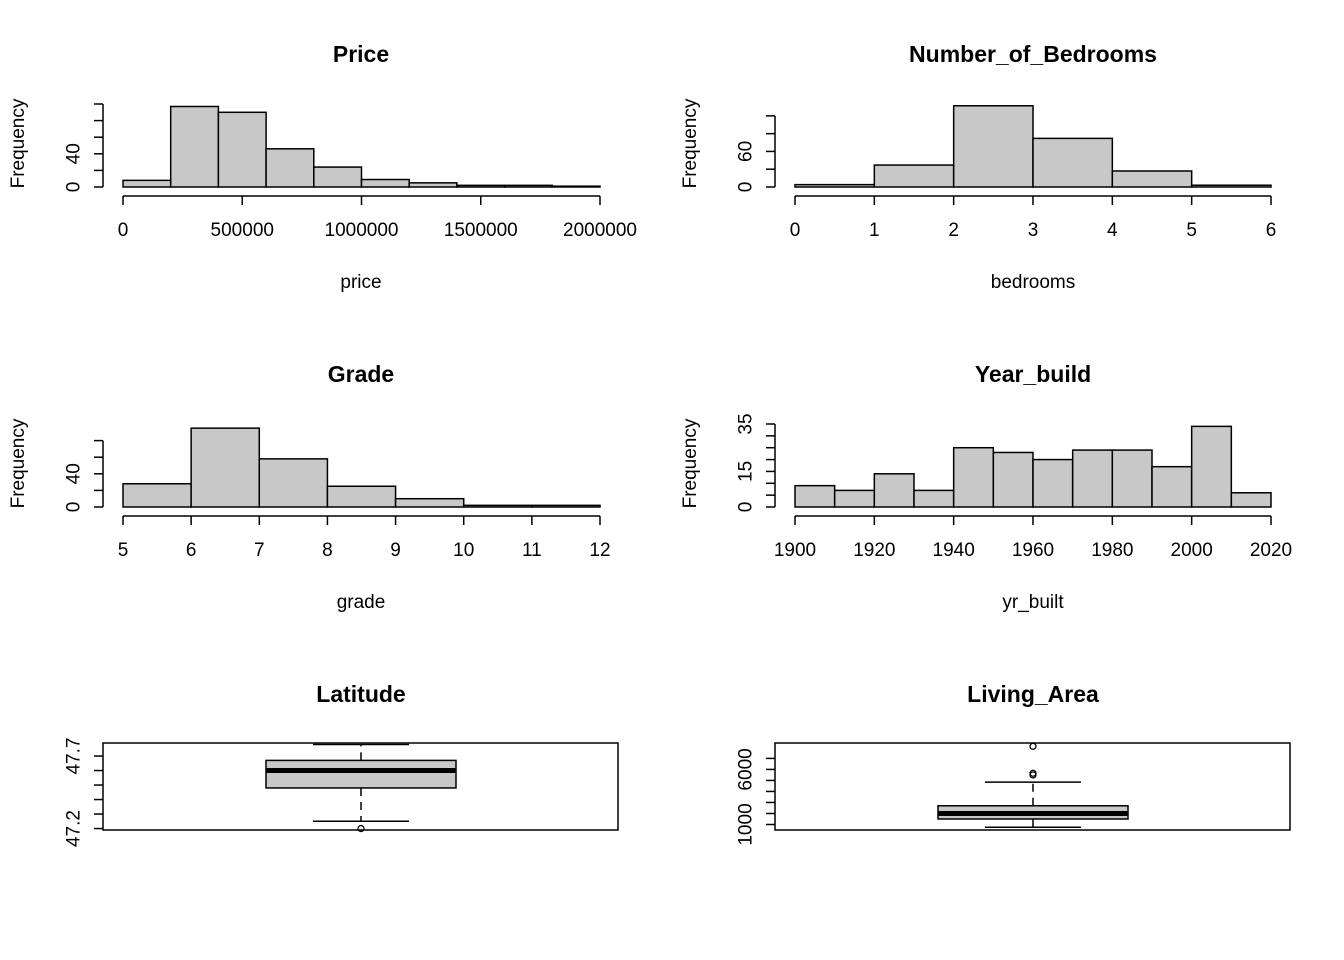 This screenshot has width=1344, height=960. I want to click on chart-title: Year_build, so click(1033, 374).